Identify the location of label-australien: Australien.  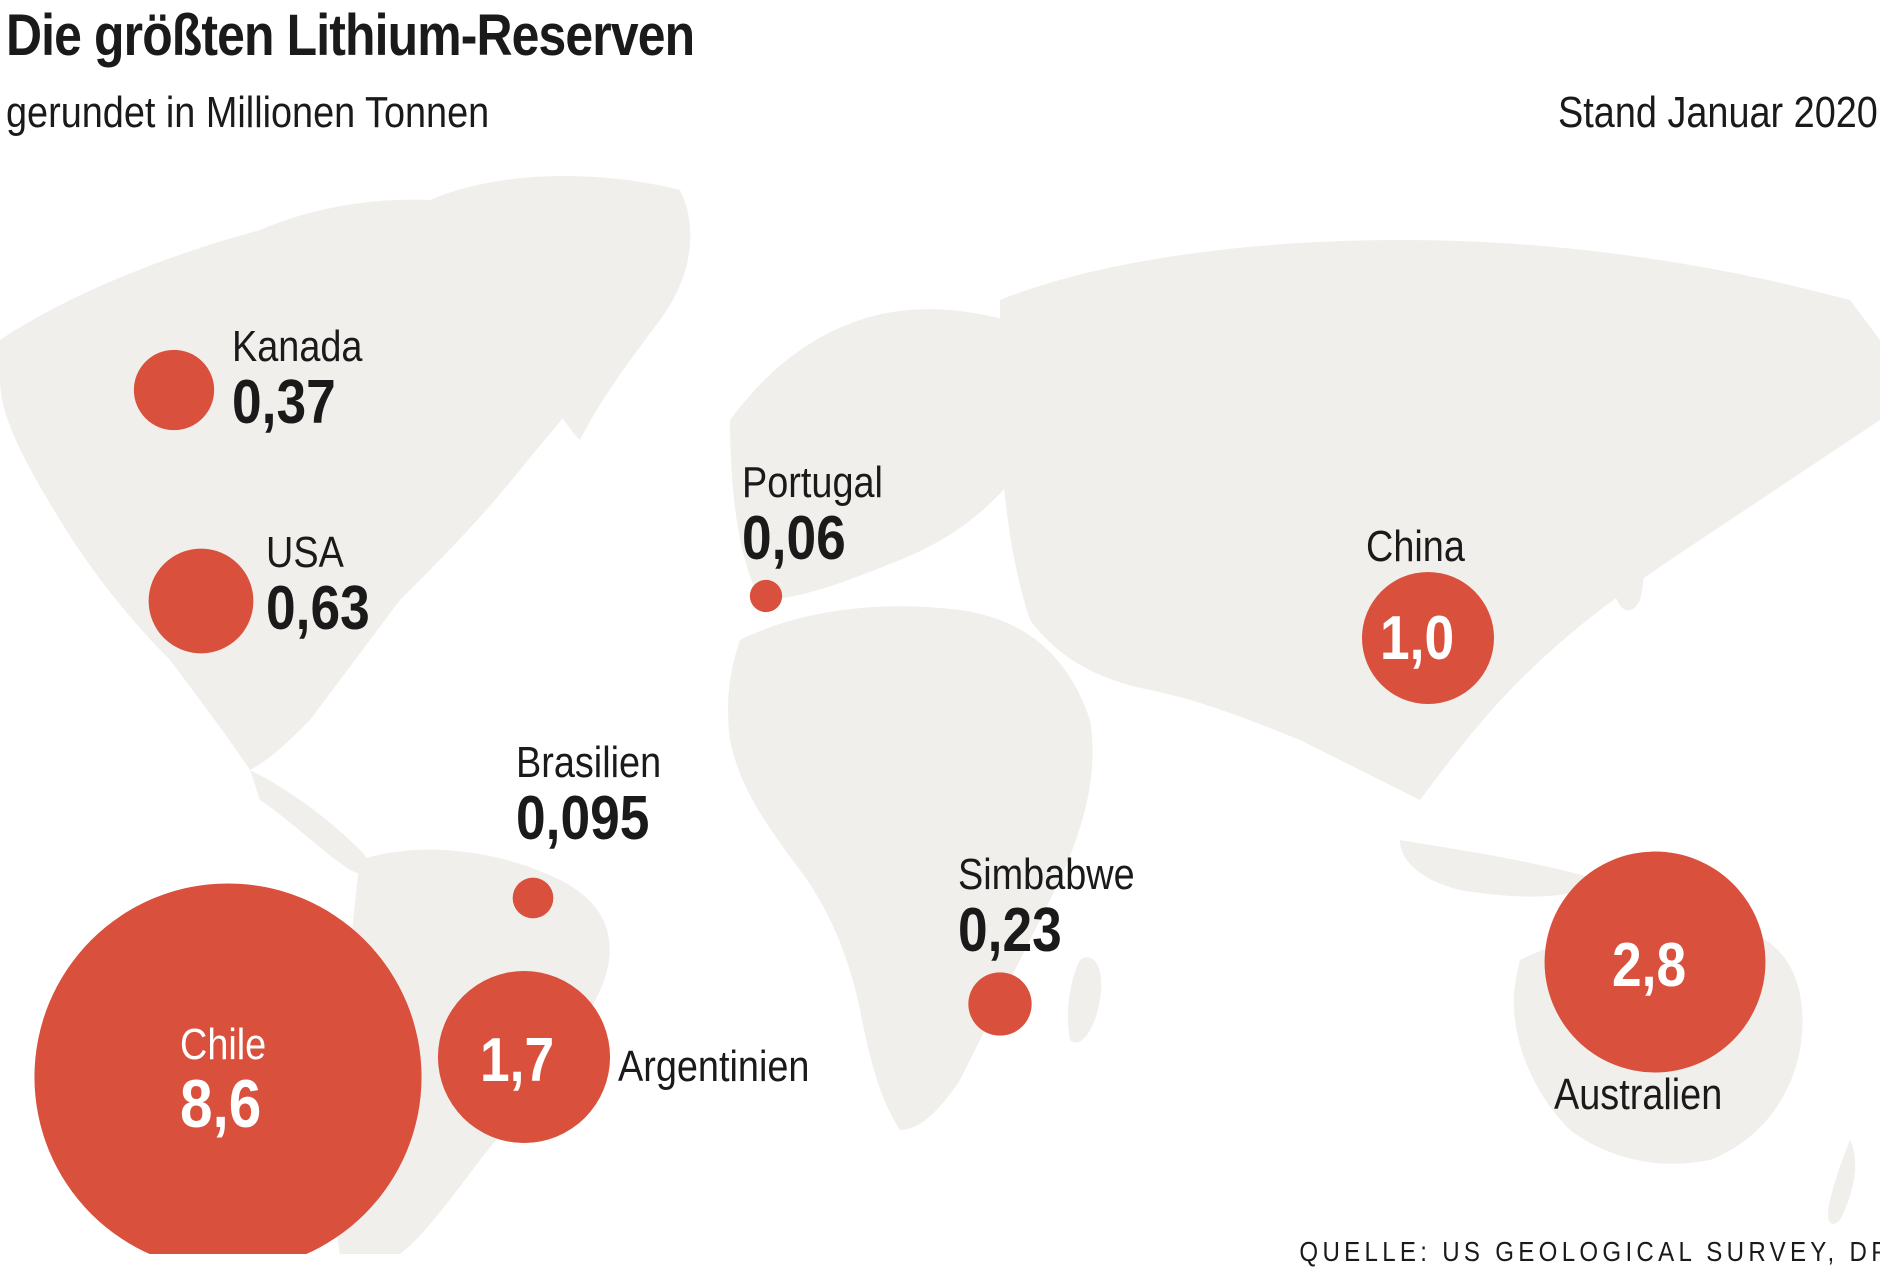
(1638, 1095).